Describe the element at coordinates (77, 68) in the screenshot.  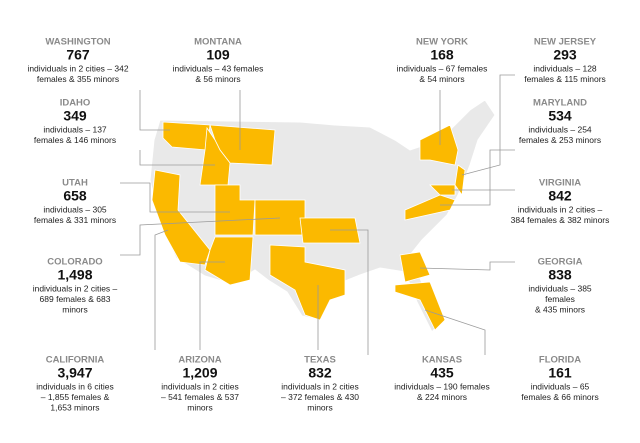
I see `description: individuals in 2 cities – 342` at that location.